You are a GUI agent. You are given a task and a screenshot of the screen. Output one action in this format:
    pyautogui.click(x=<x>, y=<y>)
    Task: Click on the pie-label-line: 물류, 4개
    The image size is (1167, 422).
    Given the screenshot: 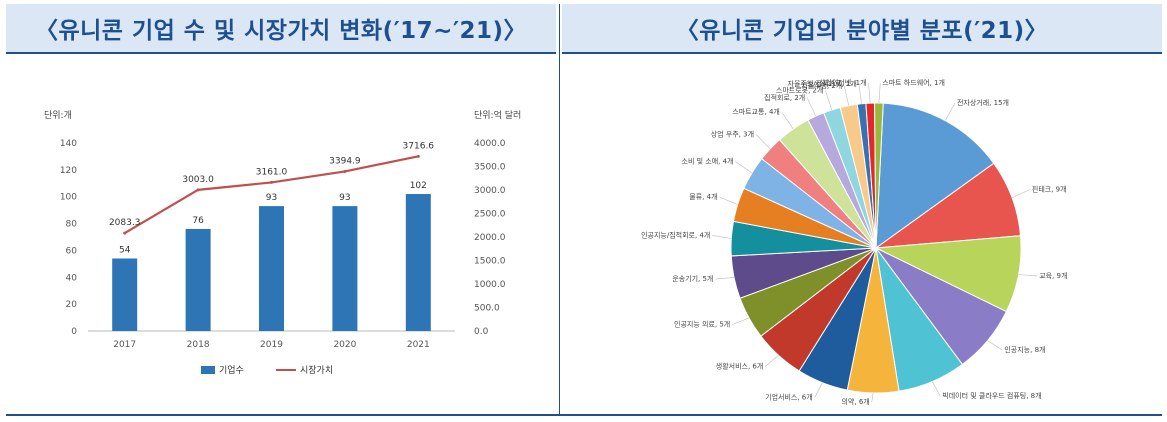 What is the action you would take?
    pyautogui.click(x=703, y=196)
    